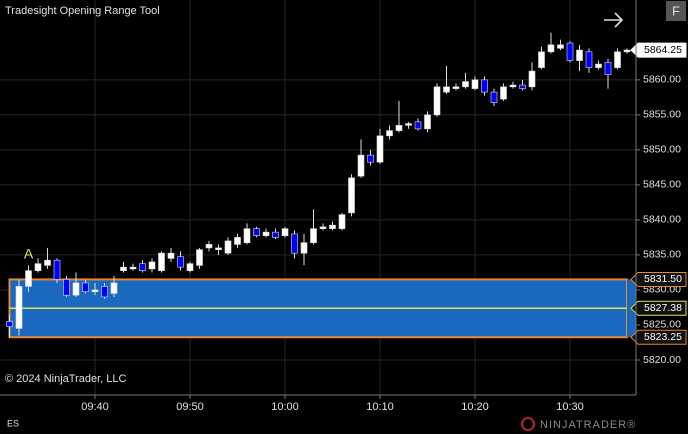 The height and width of the screenshot is (434, 688). Describe the element at coordinates (662, 80) in the screenshot. I see `y-tick-label: 5860.00` at that location.